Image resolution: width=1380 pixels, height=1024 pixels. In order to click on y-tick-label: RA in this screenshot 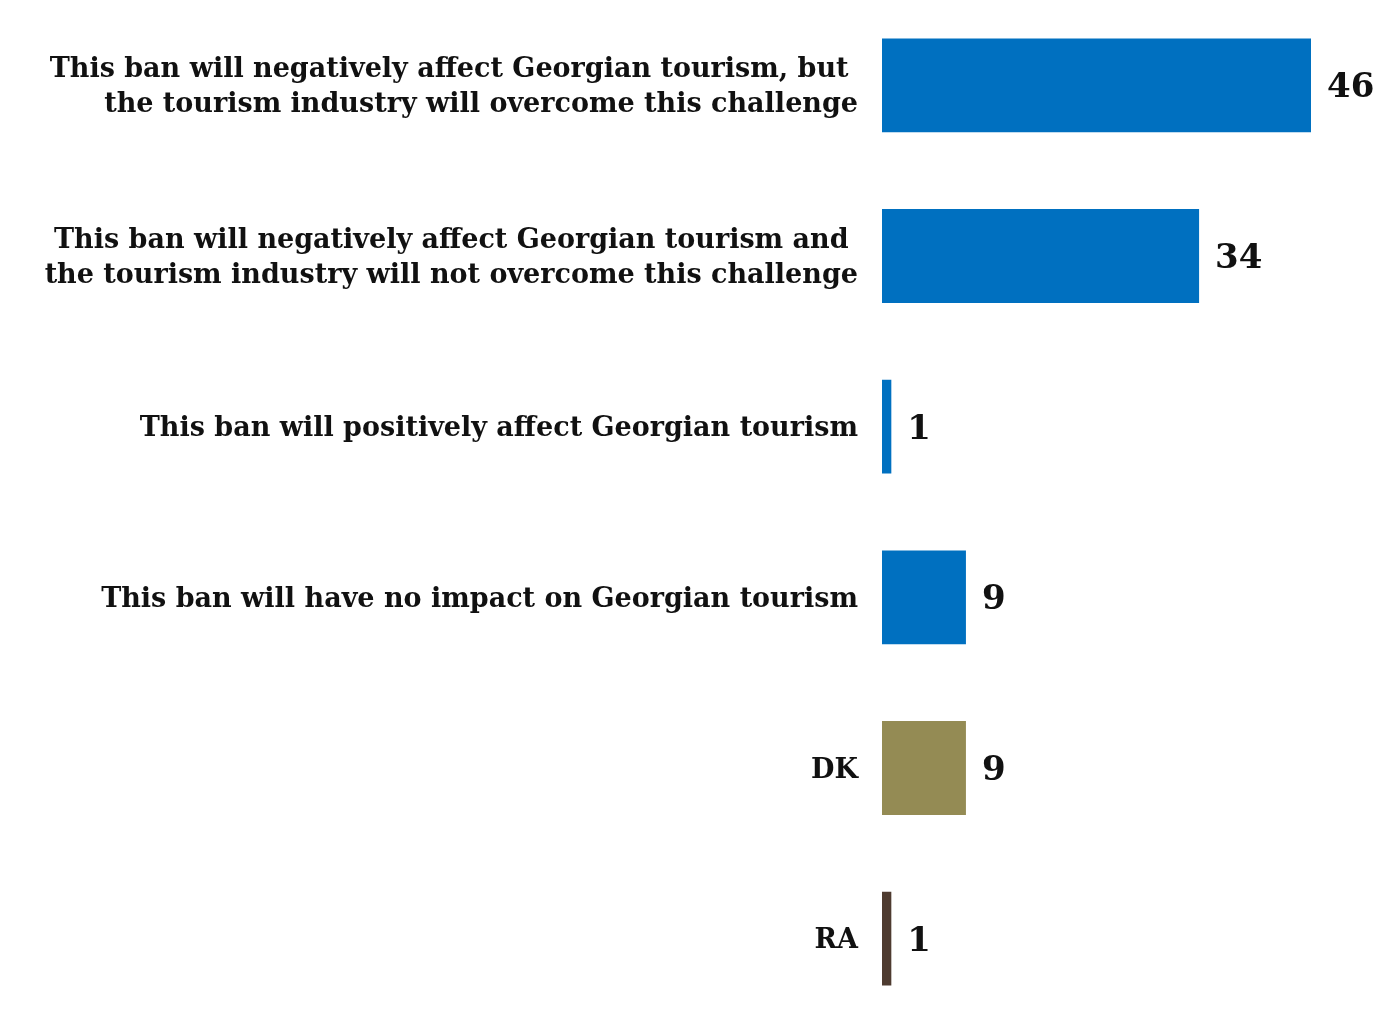, I will do `click(837, 939)`.